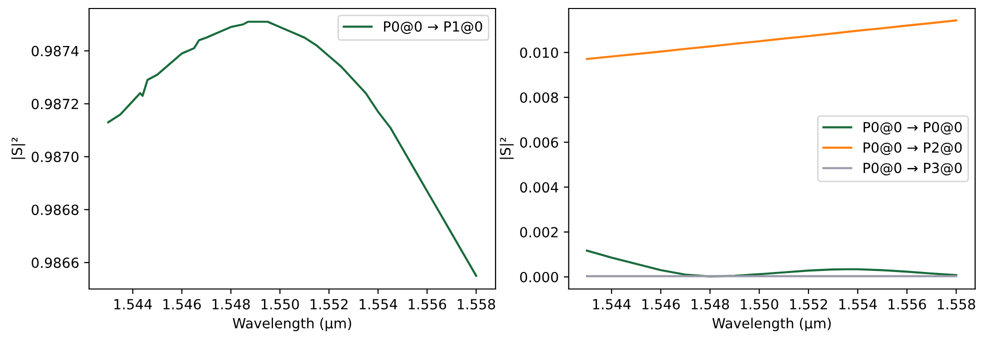  I want to click on legend-label: P0@0 → P0@0, so click(913, 128).